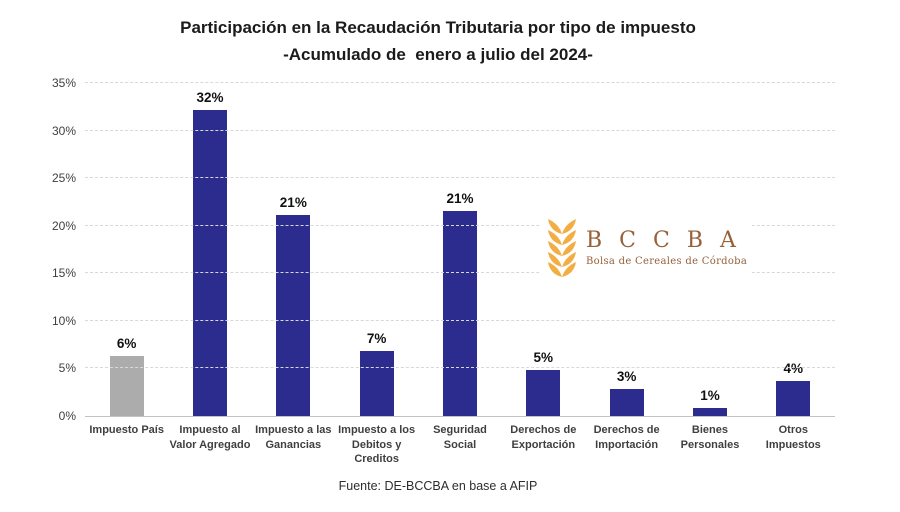 This screenshot has height=512, width=900. What do you see at coordinates (460, 437) in the screenshot?
I see `x-category-label: Seguridad Social` at bounding box center [460, 437].